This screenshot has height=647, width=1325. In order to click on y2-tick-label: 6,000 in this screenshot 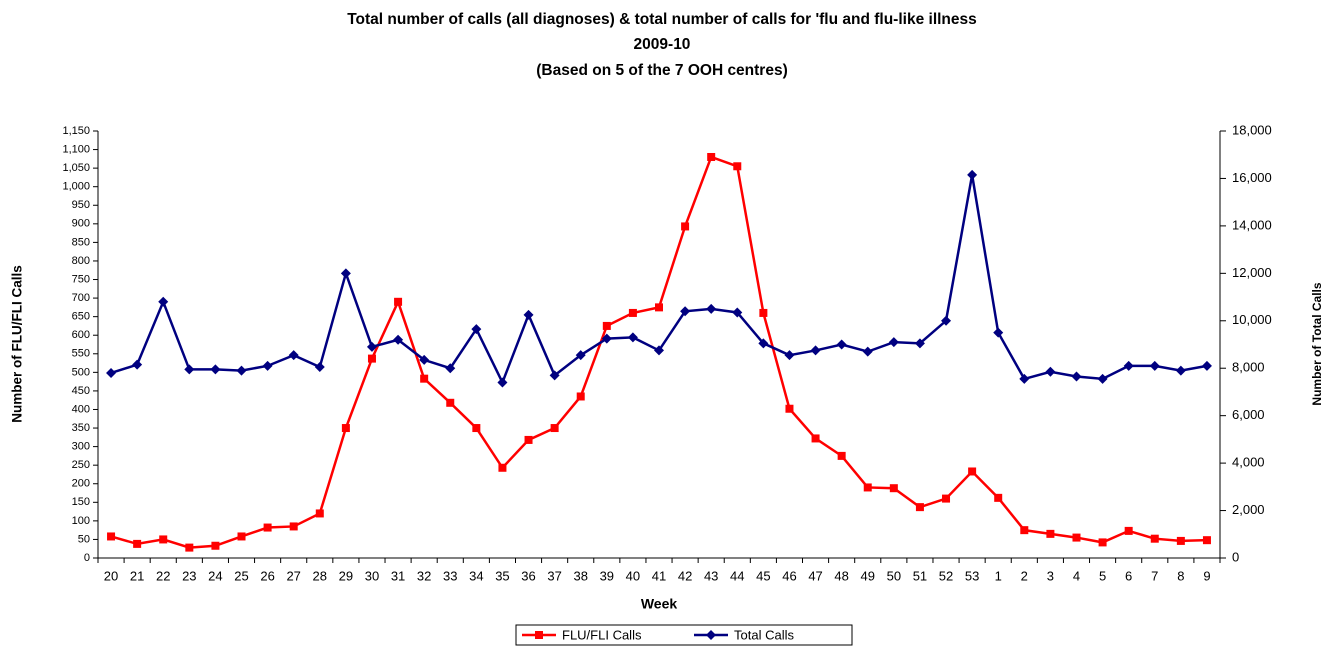, I will do `click(1248, 414)`.